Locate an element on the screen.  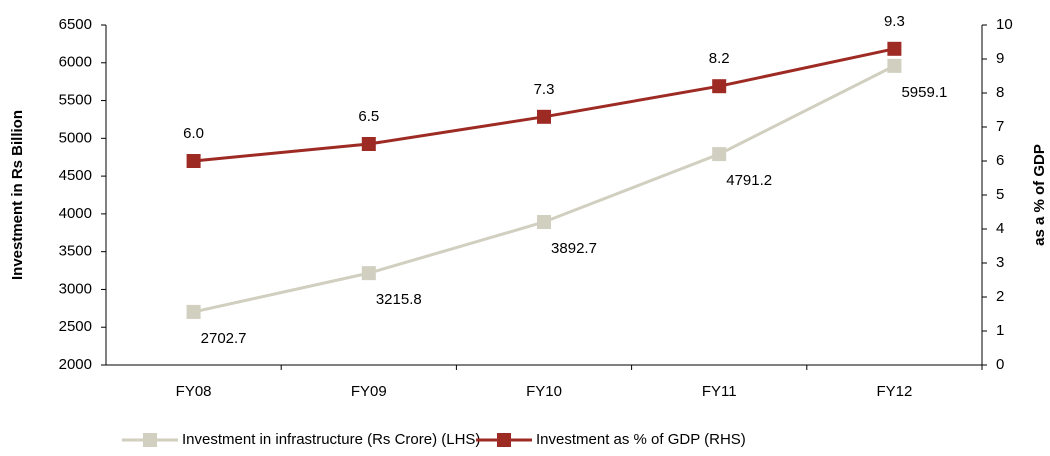
data-label: 3215.8 is located at coordinates (399, 299).